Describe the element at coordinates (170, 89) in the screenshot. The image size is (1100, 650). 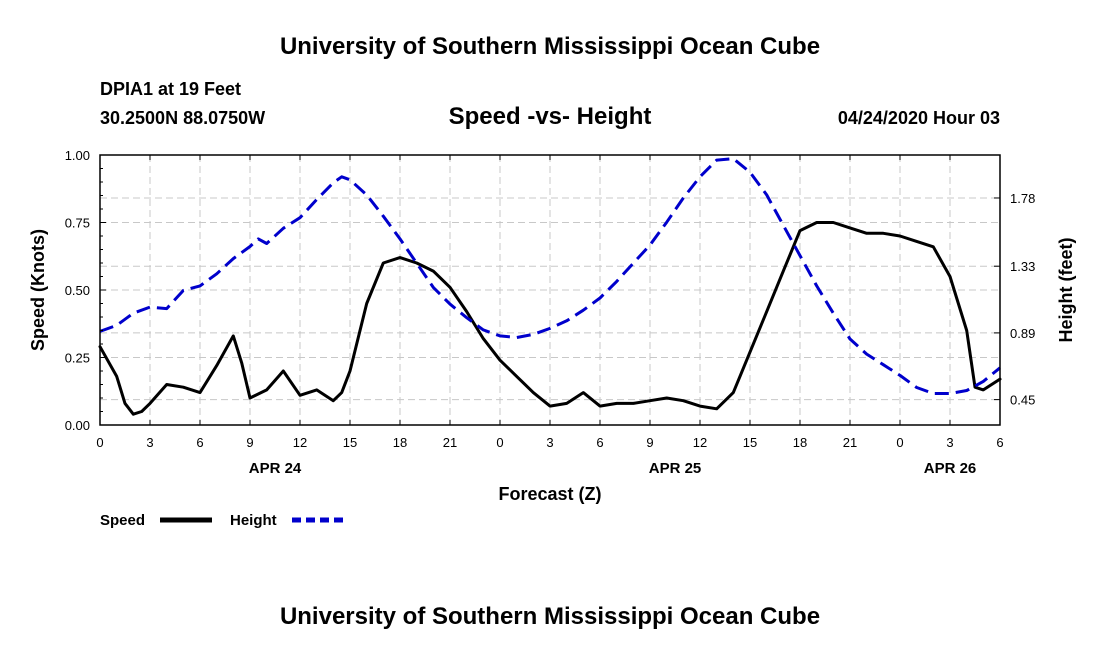
I see `station-label: DPIA1 at 19 Feet` at that location.